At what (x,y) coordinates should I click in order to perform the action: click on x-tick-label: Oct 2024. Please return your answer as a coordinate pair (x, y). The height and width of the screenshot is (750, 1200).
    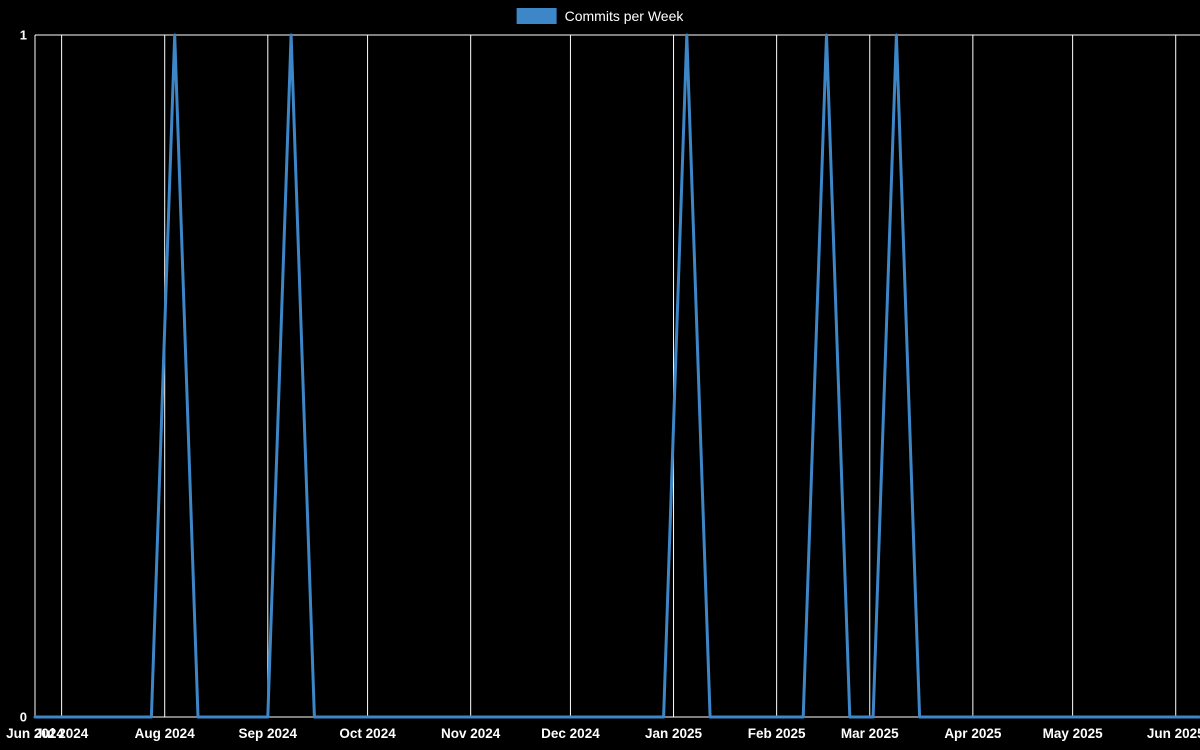
    Looking at the image, I should click on (367, 733).